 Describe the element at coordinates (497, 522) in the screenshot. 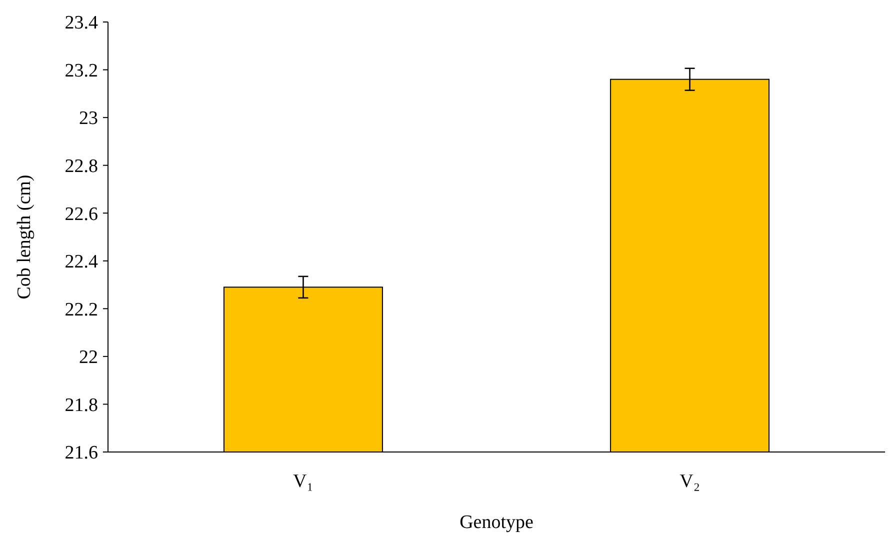

I see `x-axis-title: Genotype` at that location.